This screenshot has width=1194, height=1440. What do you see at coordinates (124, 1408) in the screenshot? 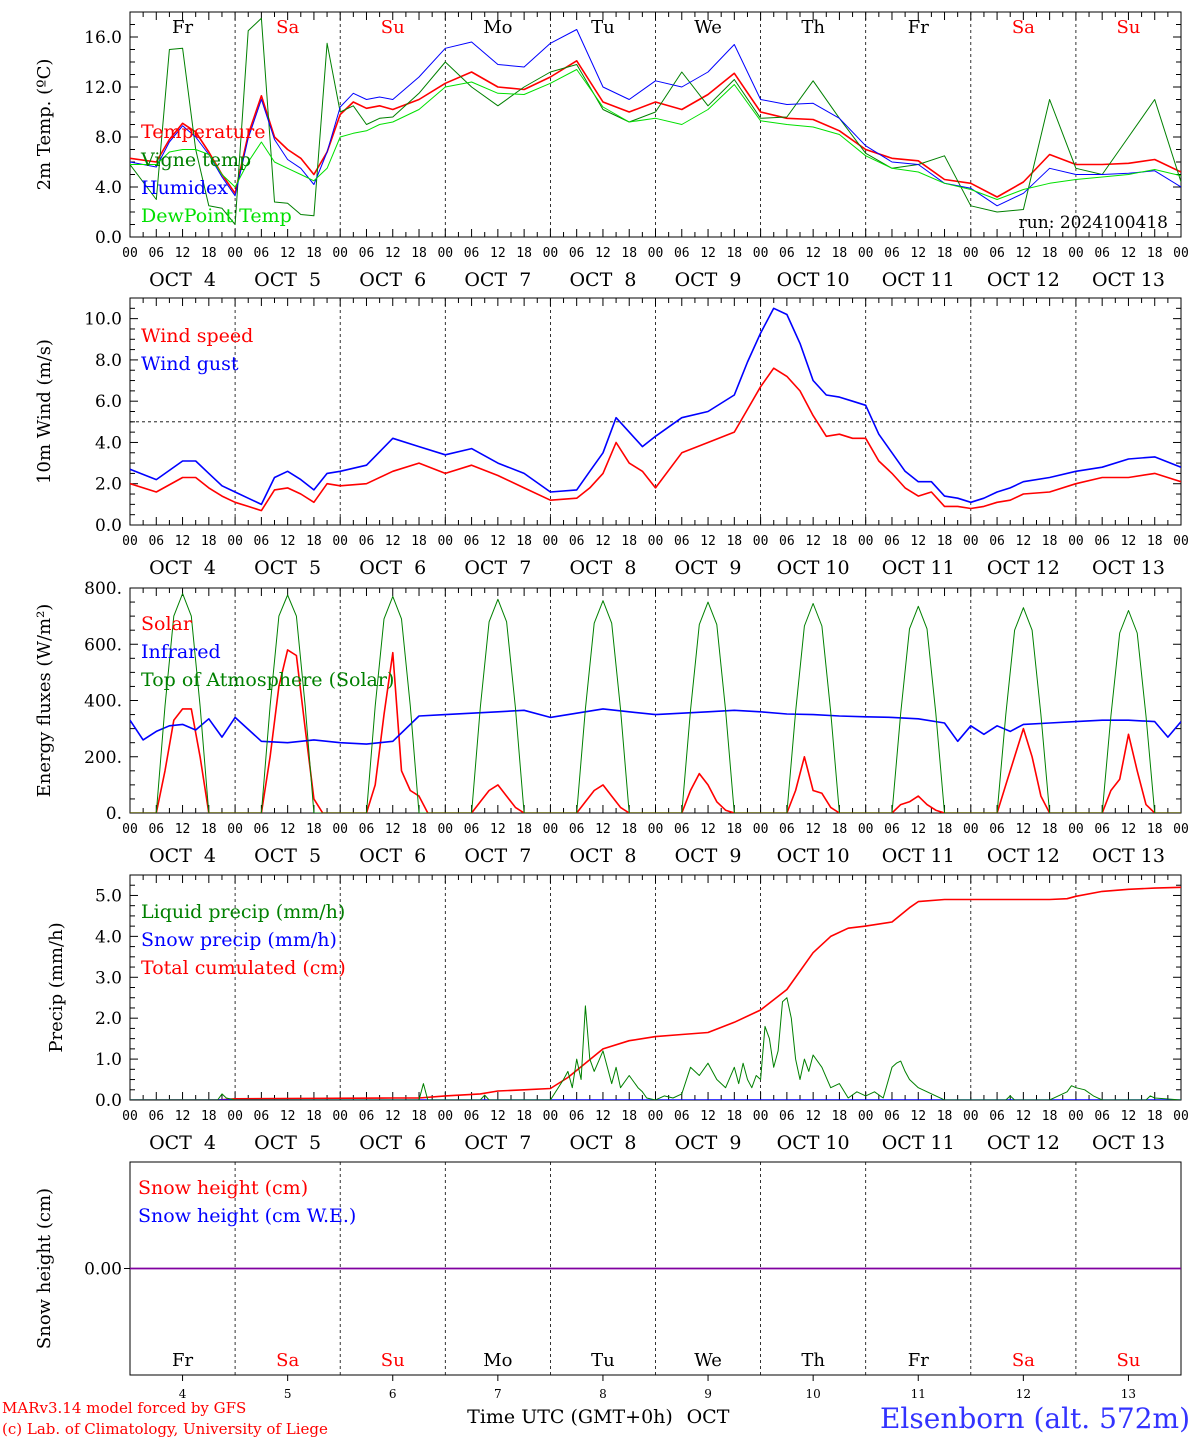
I see `model-credit: MARv3.14 model forced by GFS` at bounding box center [124, 1408].